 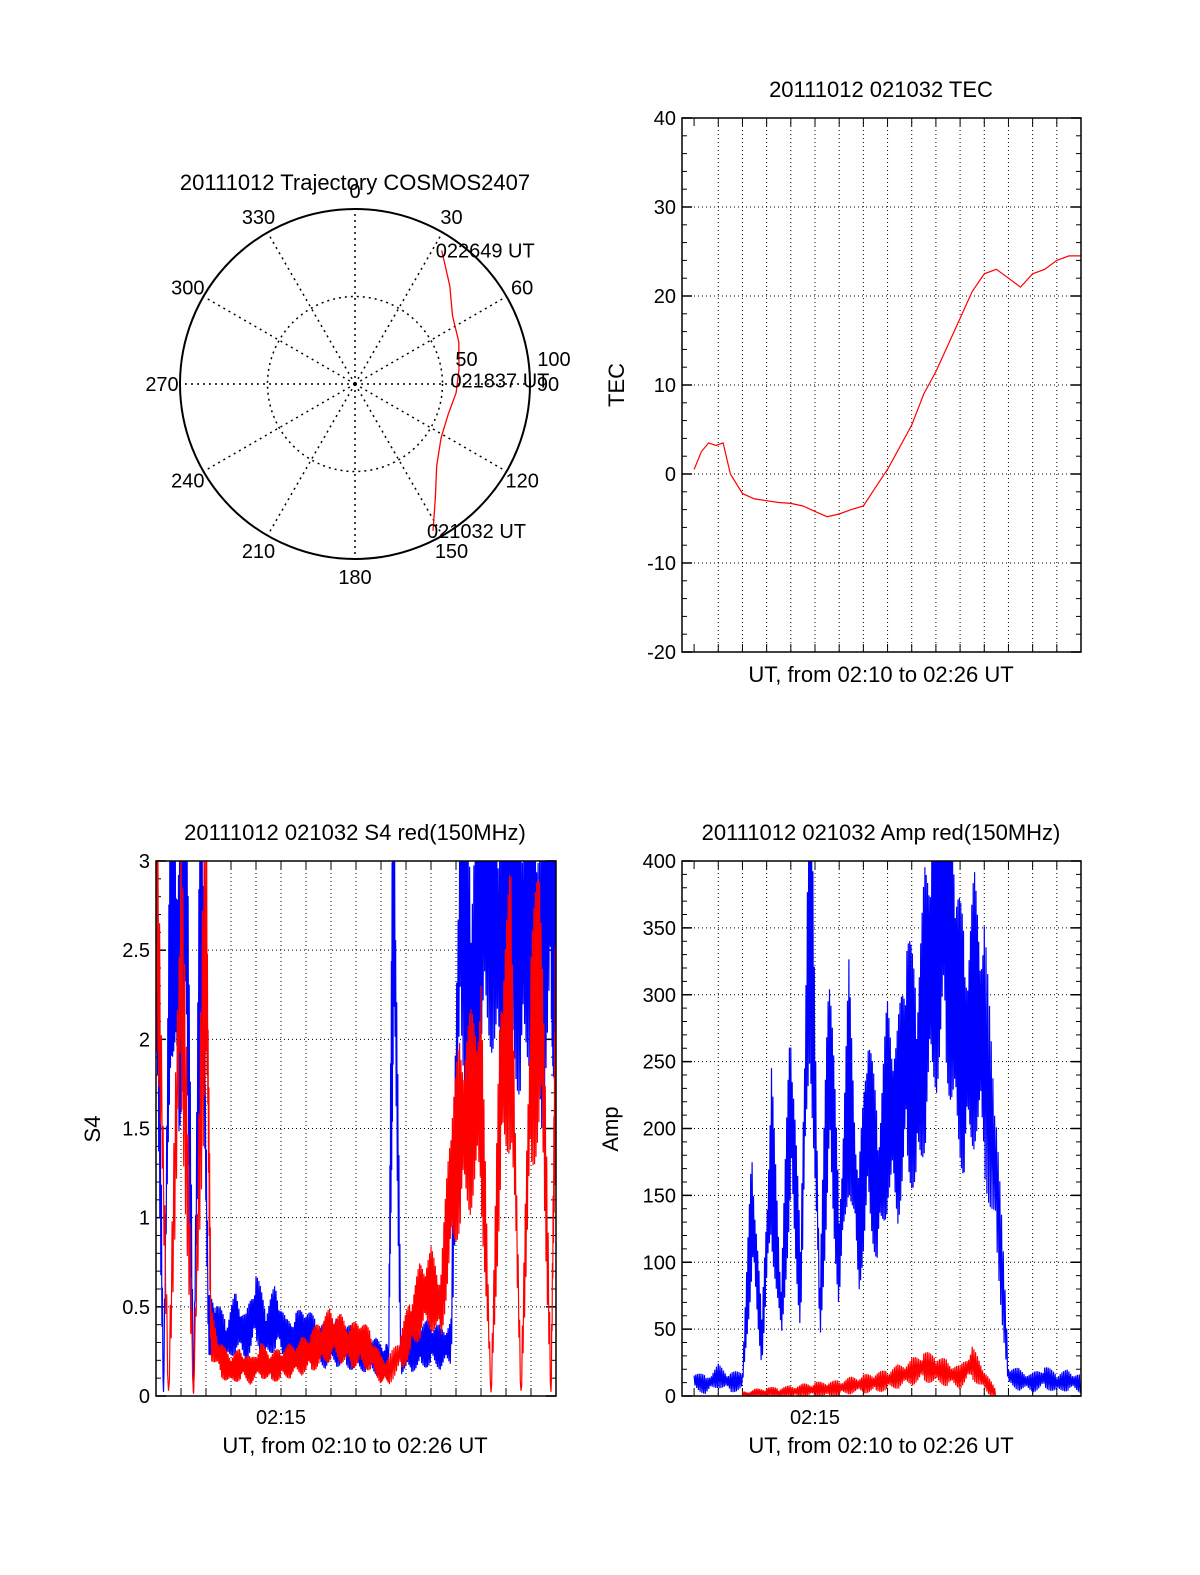 What do you see at coordinates (354, 192) in the screenshot?
I see `polar-angle-label: 0` at bounding box center [354, 192].